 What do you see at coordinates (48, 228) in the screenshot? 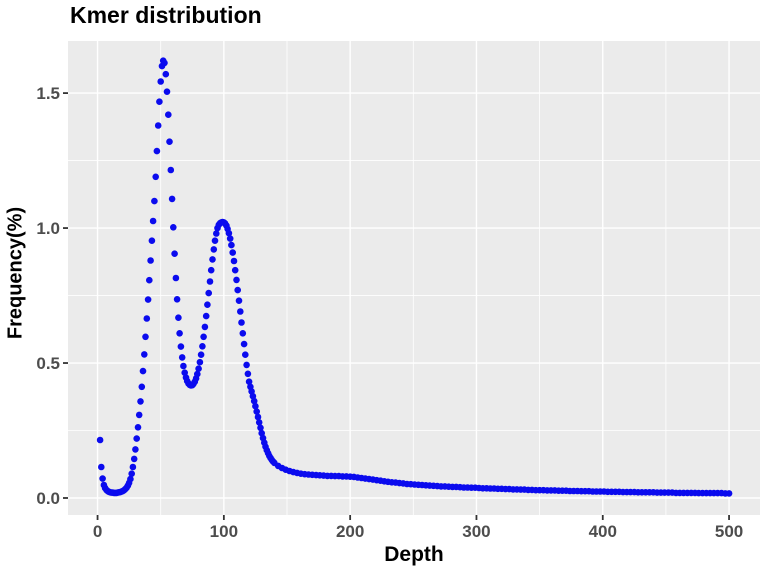
I see `y-tick-label: 1.0` at bounding box center [48, 228].